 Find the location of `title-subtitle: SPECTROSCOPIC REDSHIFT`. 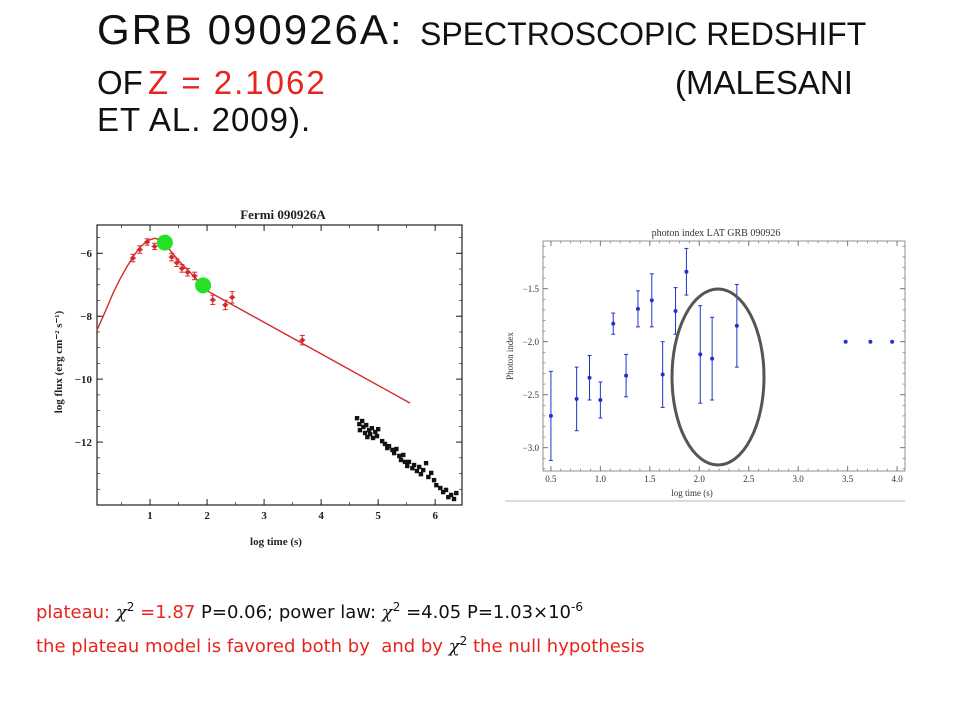

title-subtitle: SPECTROSCOPIC REDSHIFT is located at coordinates (643, 34).